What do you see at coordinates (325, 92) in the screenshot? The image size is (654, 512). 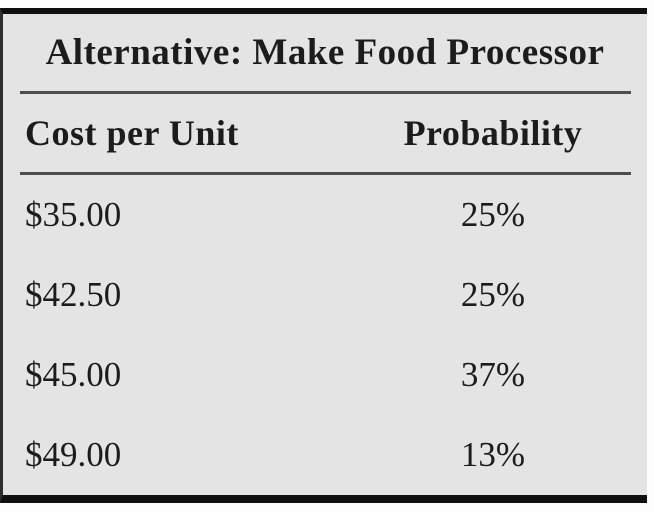 I see `divider-under-title` at bounding box center [325, 92].